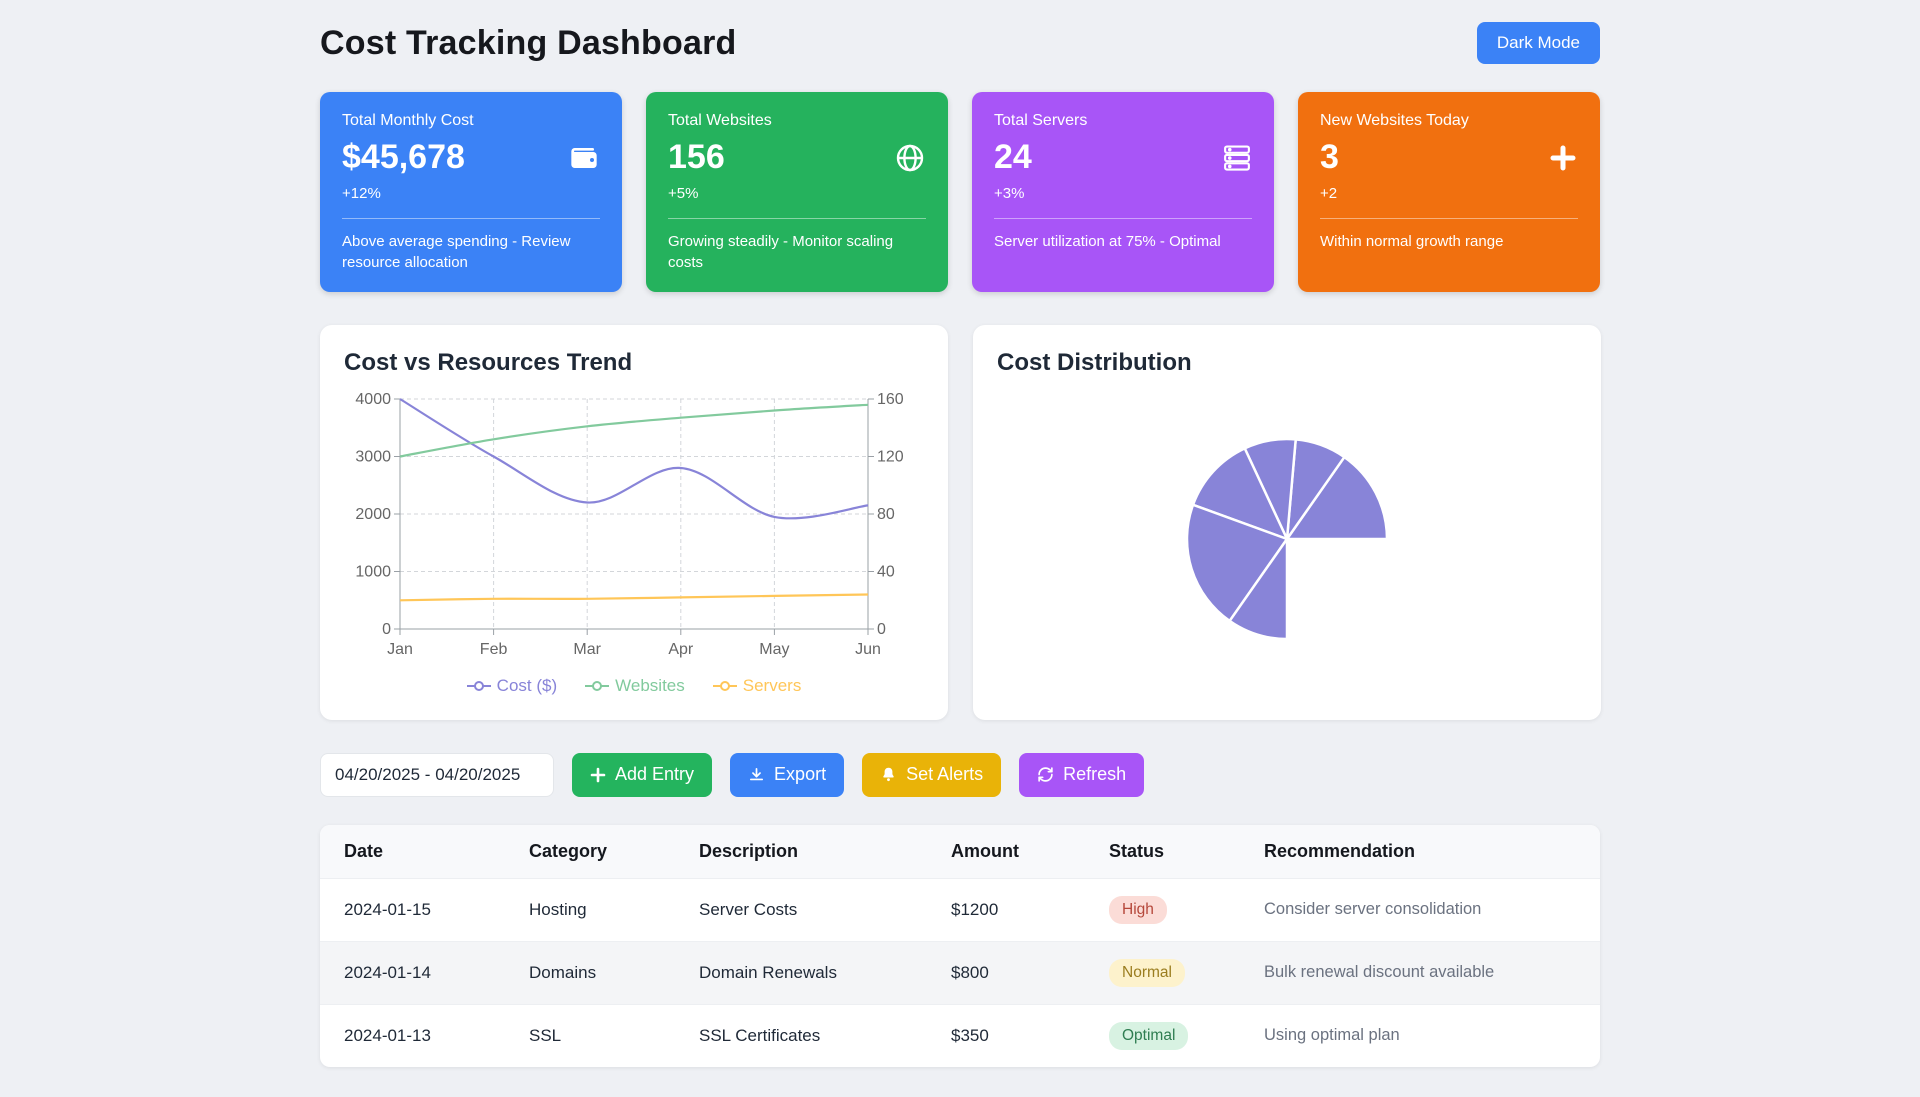  Describe the element at coordinates (960, 43) in the screenshot. I see `header: Cost Tracking Dashboard Dark Mode` at that location.